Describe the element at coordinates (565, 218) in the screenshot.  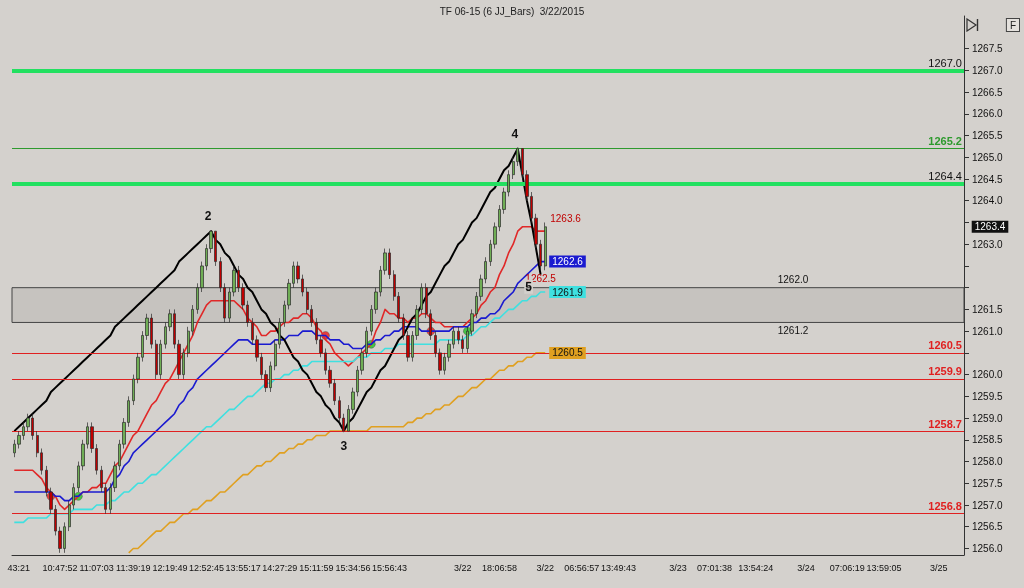
I see `text: 1263.6` at that location.